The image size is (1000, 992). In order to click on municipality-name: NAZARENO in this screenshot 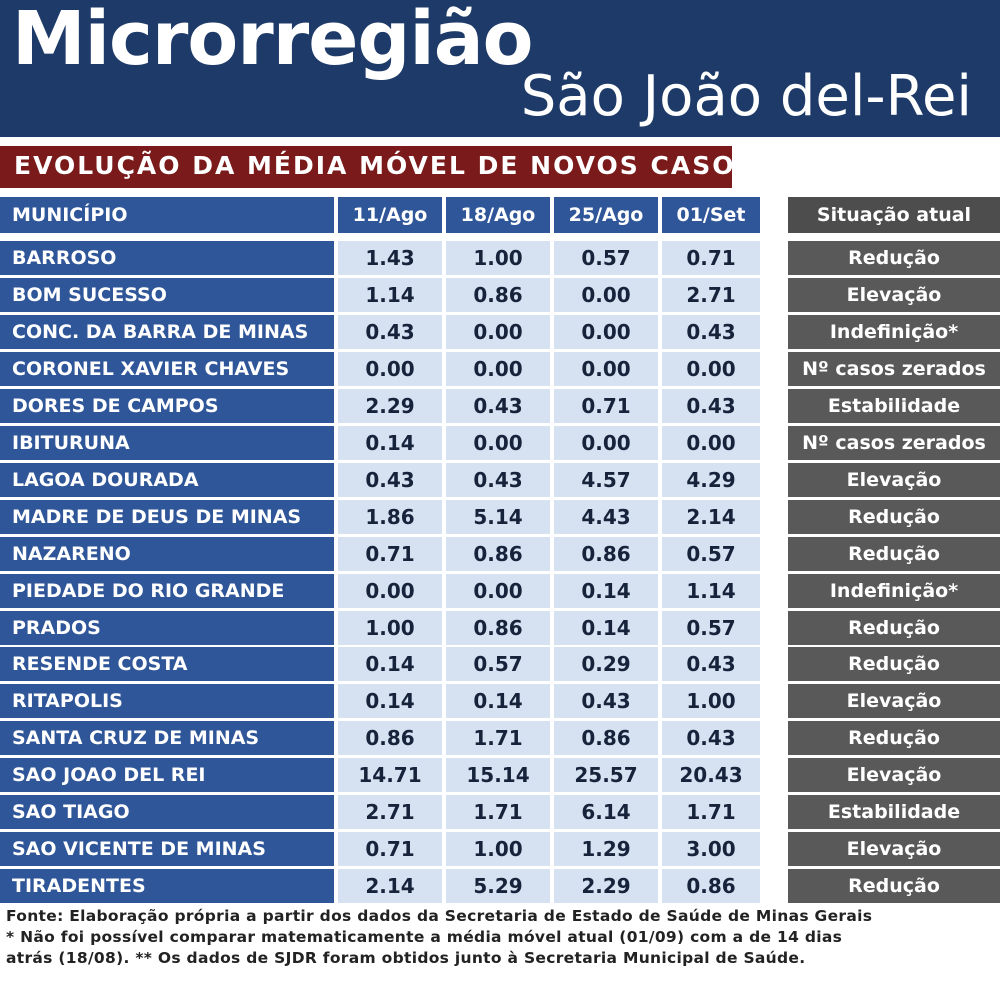, I will do `click(167, 554)`.